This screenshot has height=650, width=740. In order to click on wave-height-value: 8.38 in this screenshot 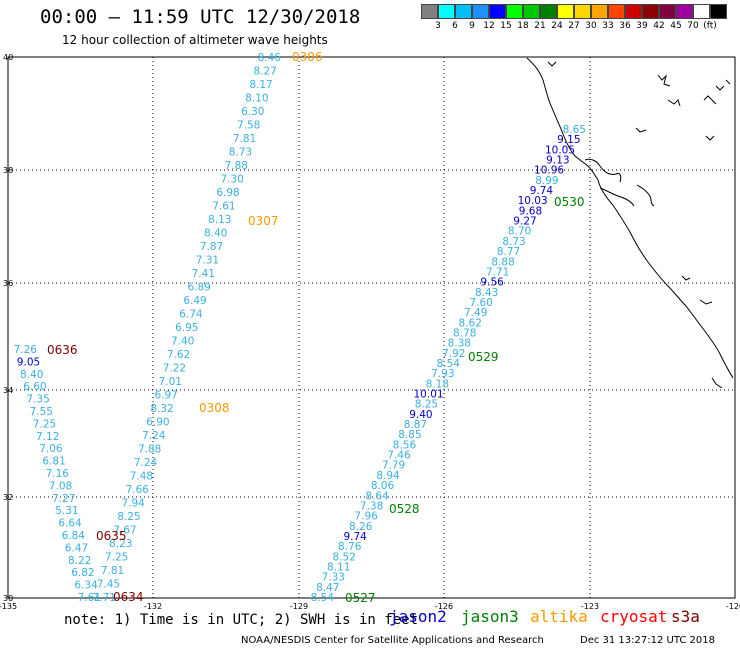, I will do `click(459, 344)`.